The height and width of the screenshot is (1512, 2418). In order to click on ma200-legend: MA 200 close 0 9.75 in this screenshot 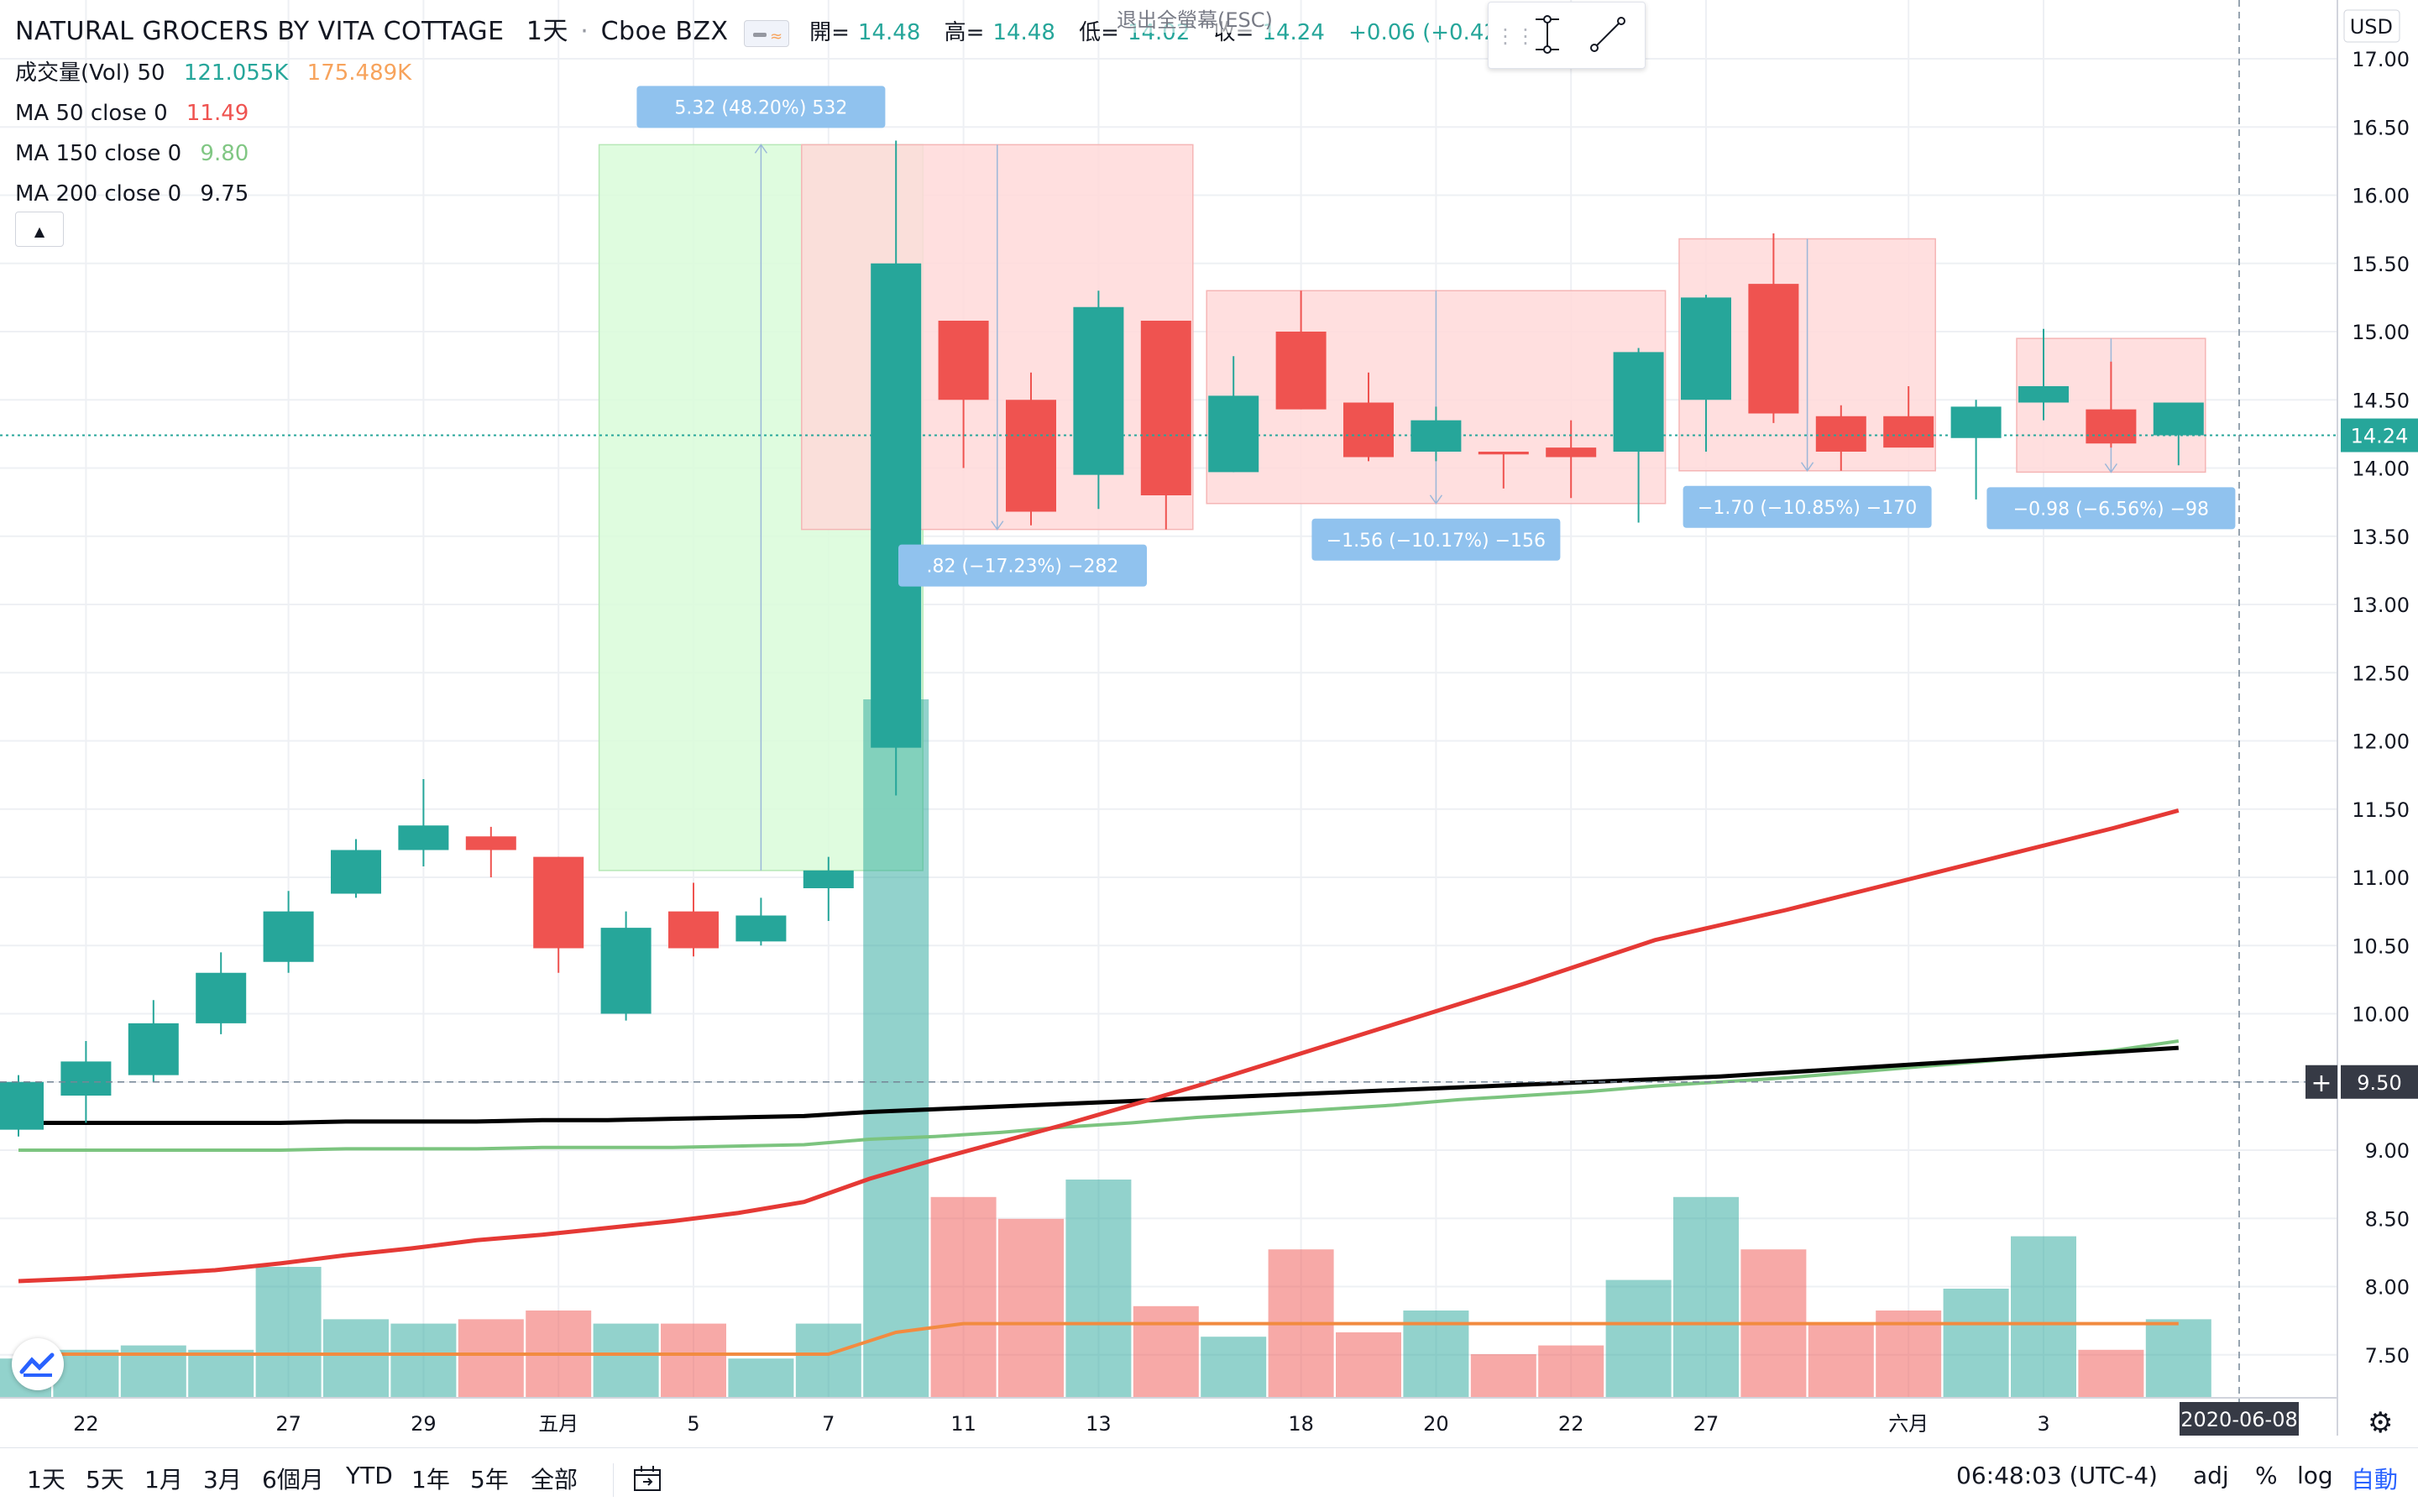, I will do `click(775, 194)`.